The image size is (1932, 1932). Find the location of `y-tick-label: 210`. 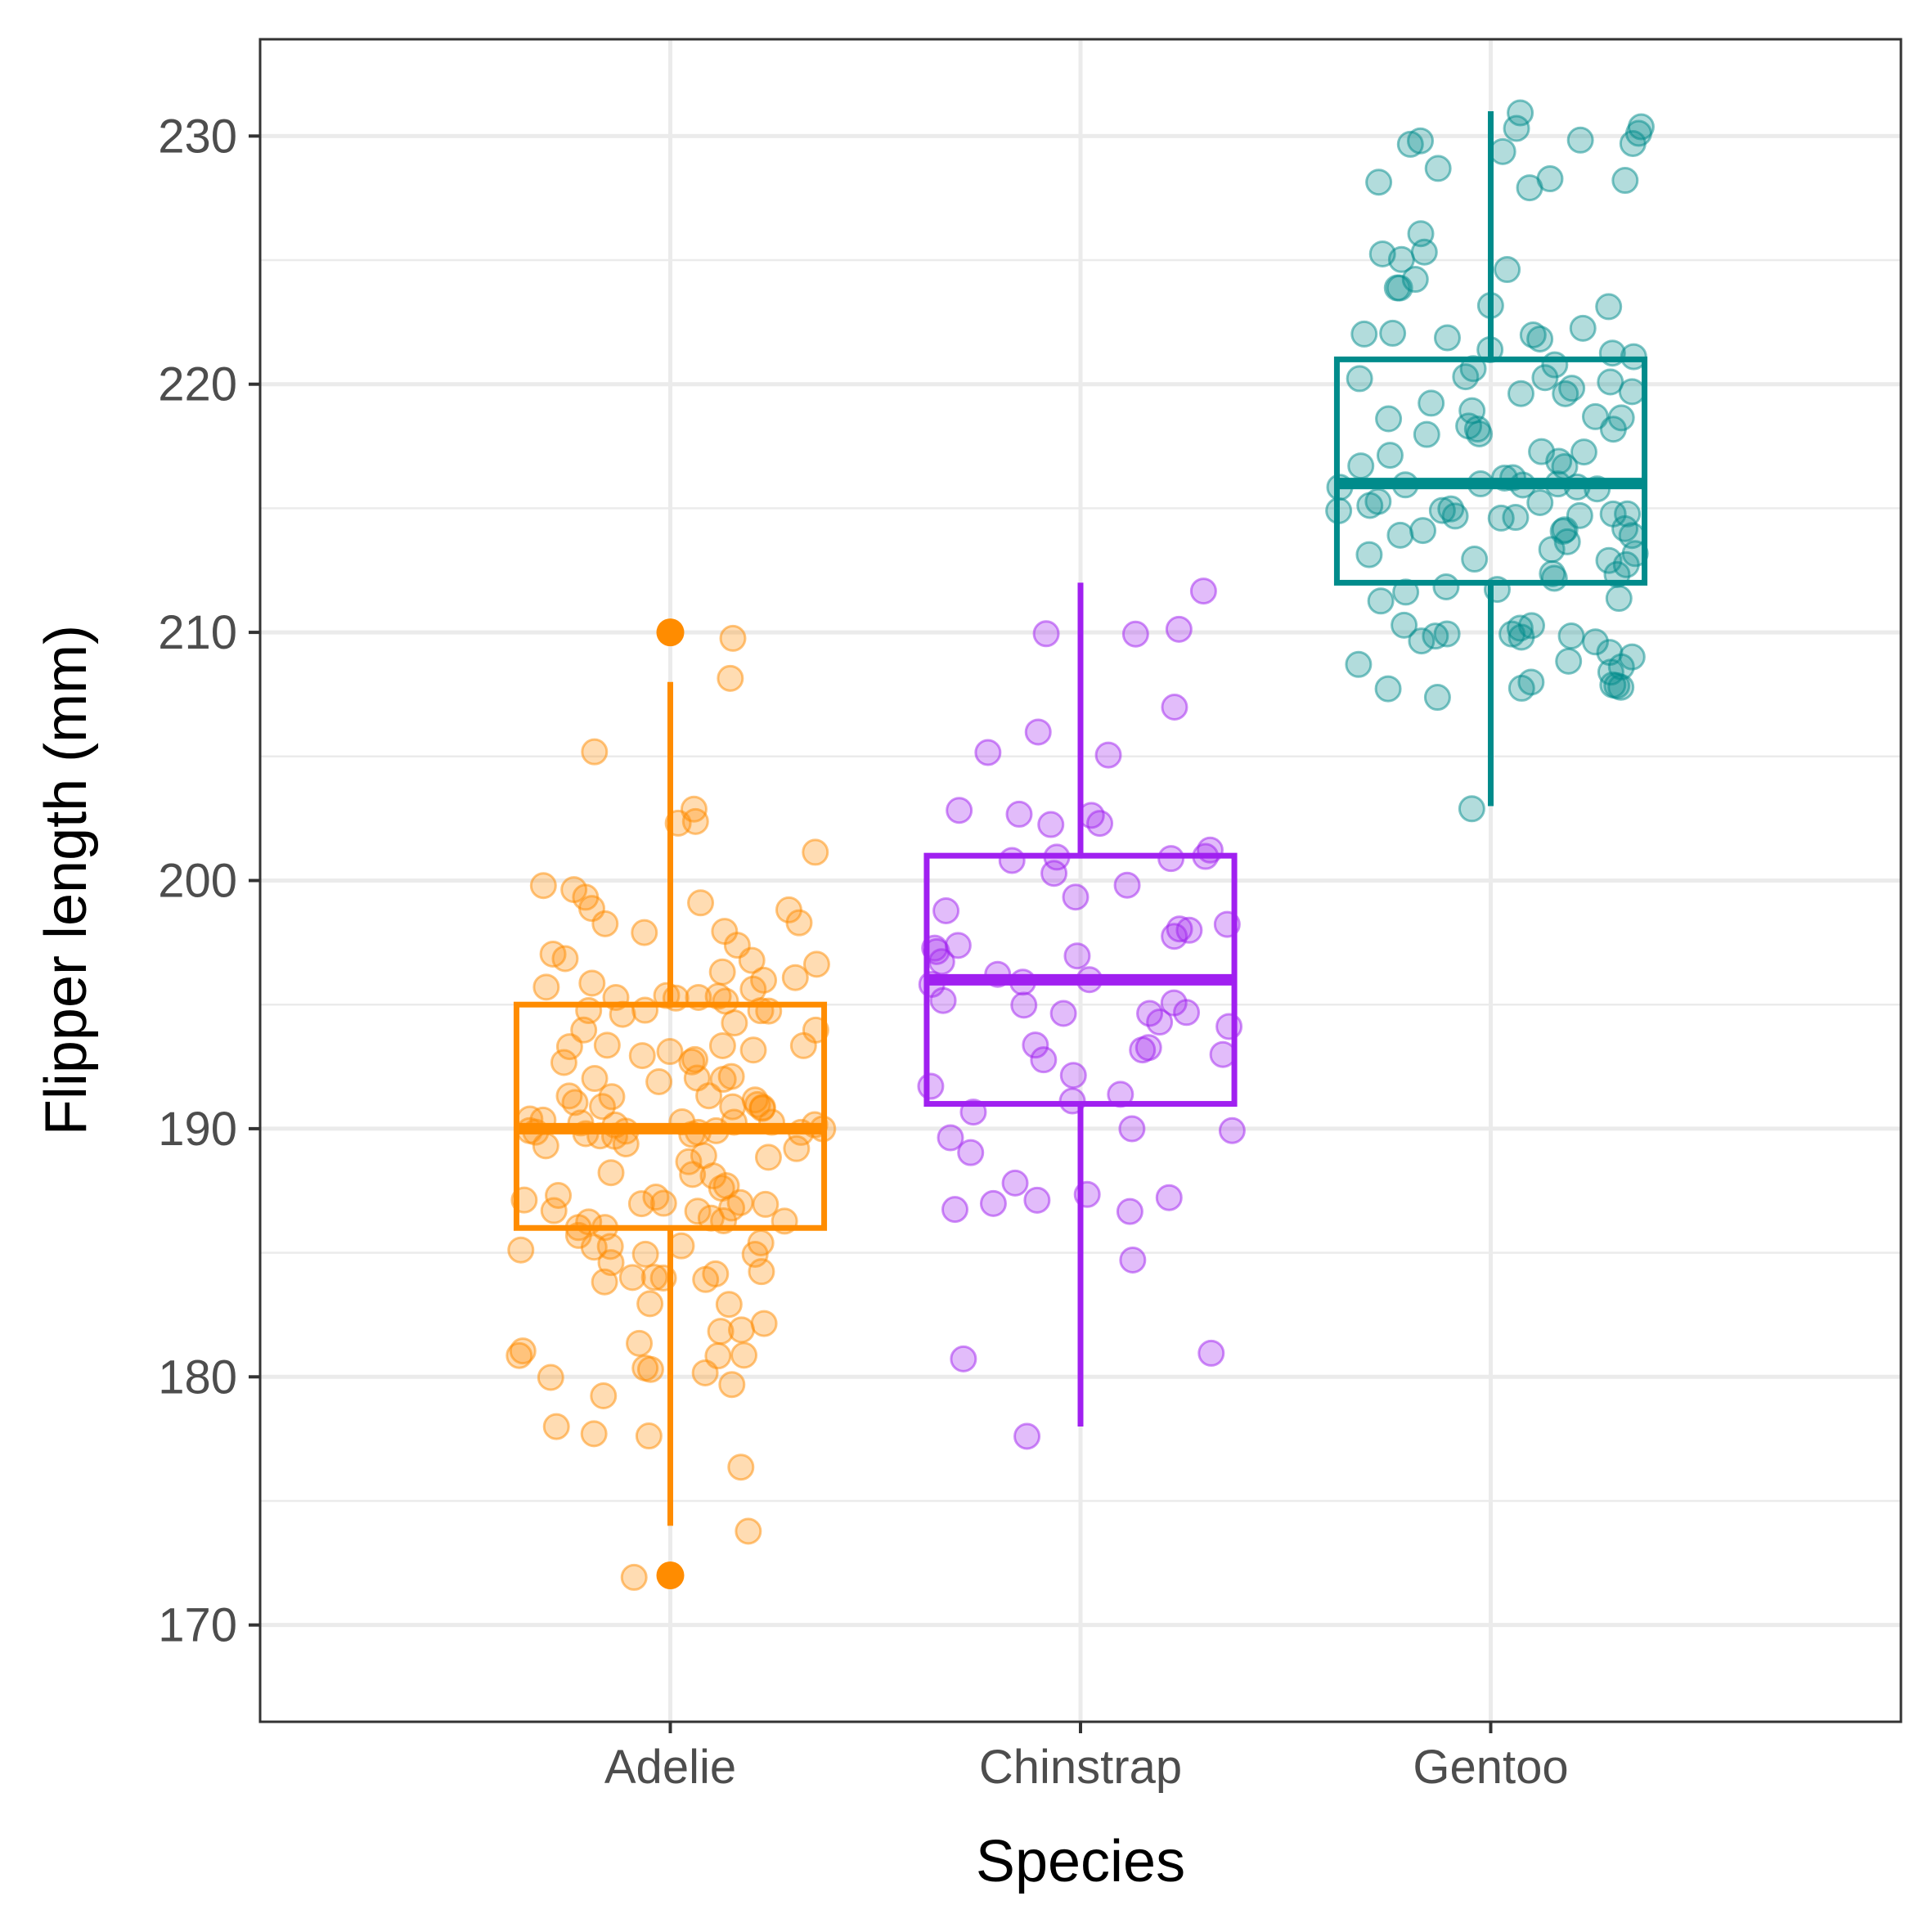

y-tick-label: 210 is located at coordinates (198, 632).